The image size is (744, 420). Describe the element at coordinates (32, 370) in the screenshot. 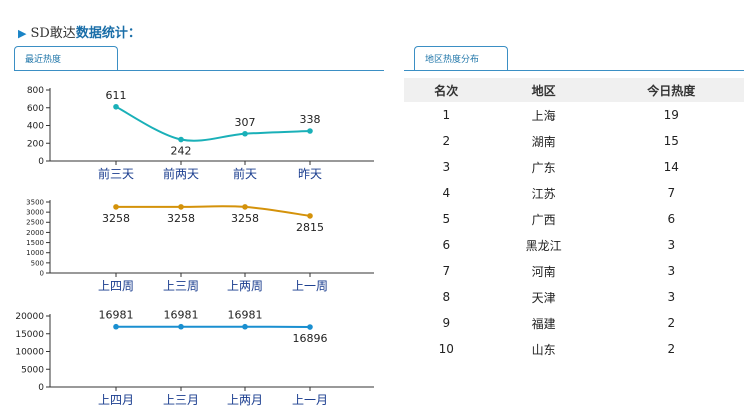

I see `y-tick-label: 5000` at that location.